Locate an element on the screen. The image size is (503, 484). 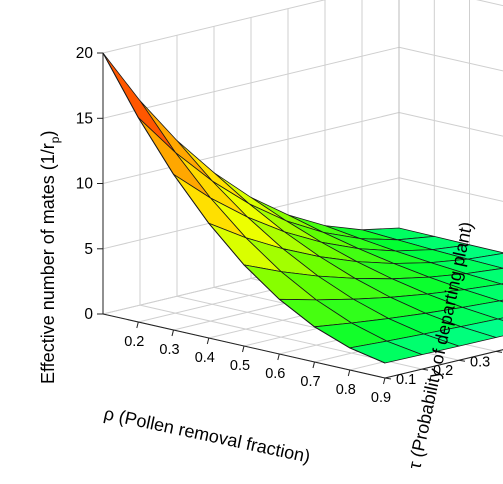
y-tick-label: 0.3 is located at coordinates (480, 362).